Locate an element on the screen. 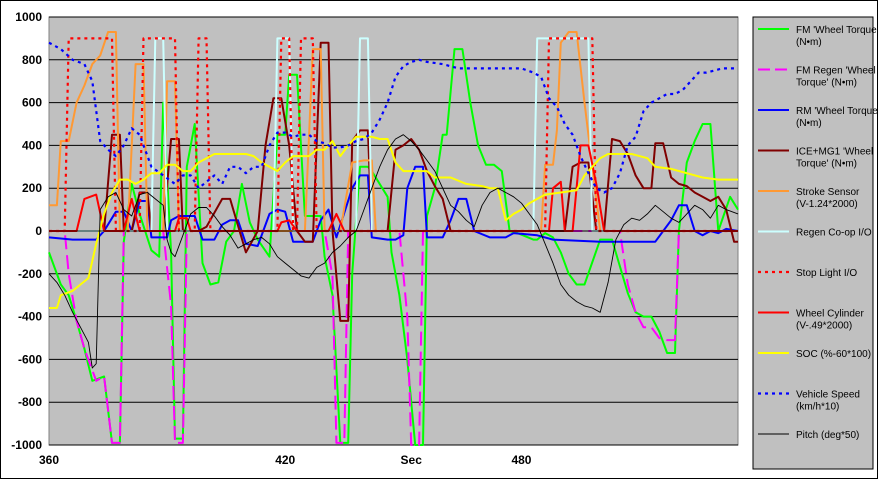  legend-label-3: RM 'Wheel Torque' (N•m) is located at coordinates (836, 117).